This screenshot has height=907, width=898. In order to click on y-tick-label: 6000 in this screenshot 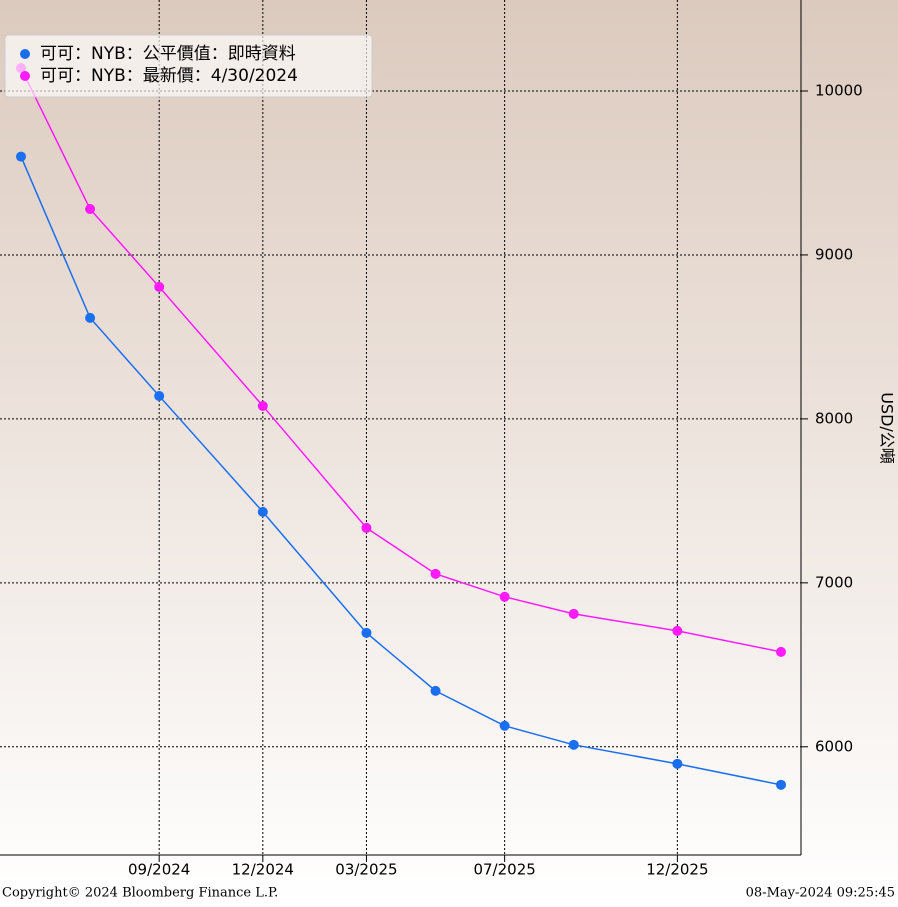, I will do `click(834, 746)`.